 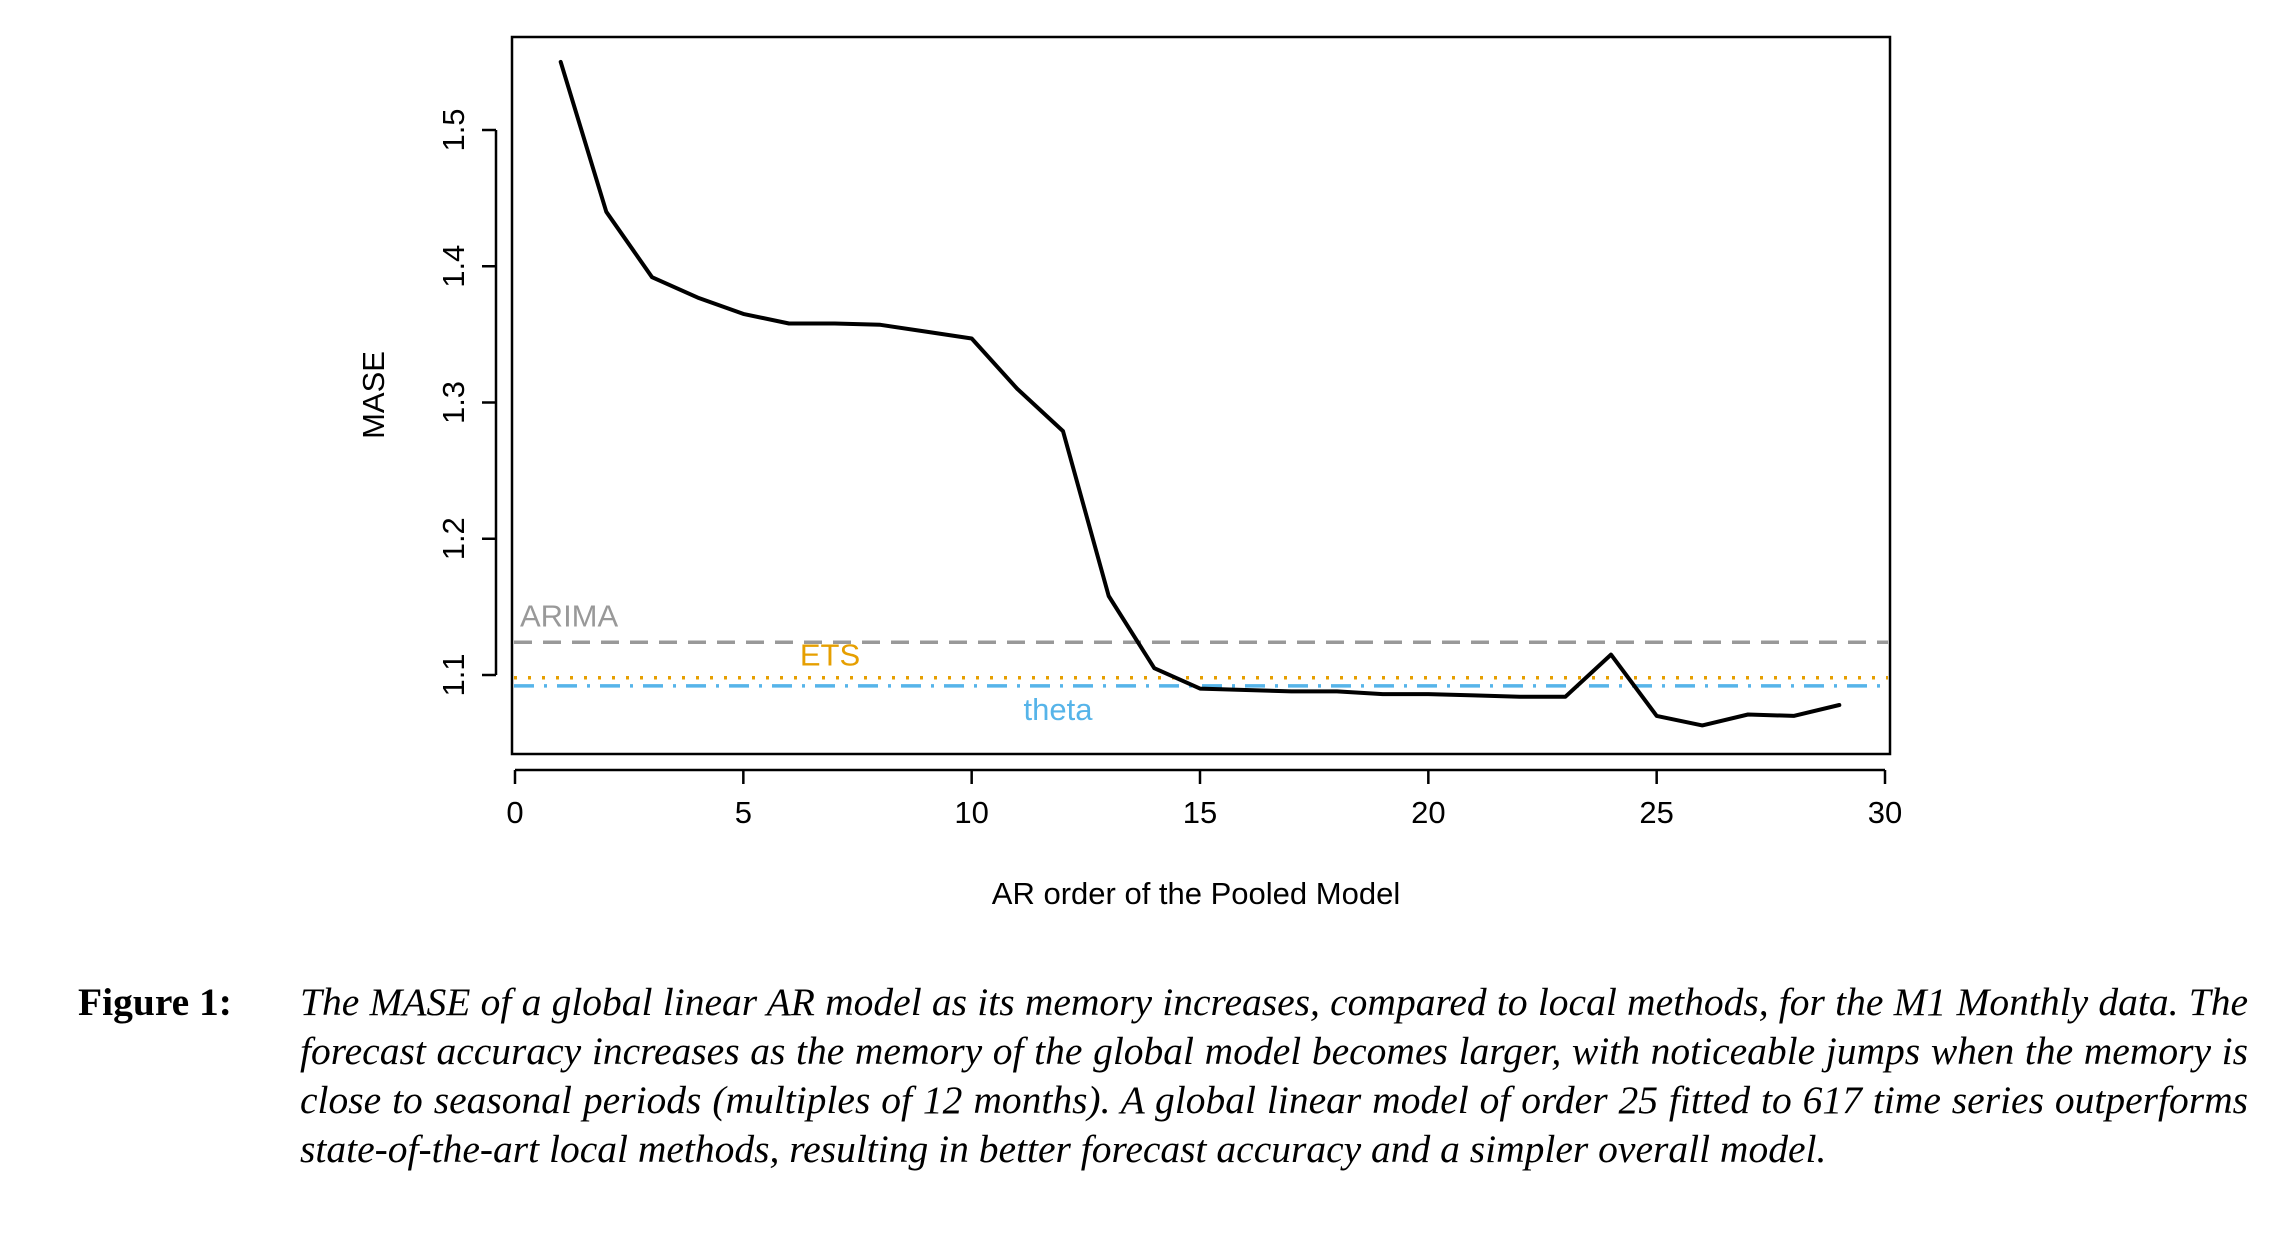 I want to click on y-tick-label: 1.4, so click(x=453, y=266).